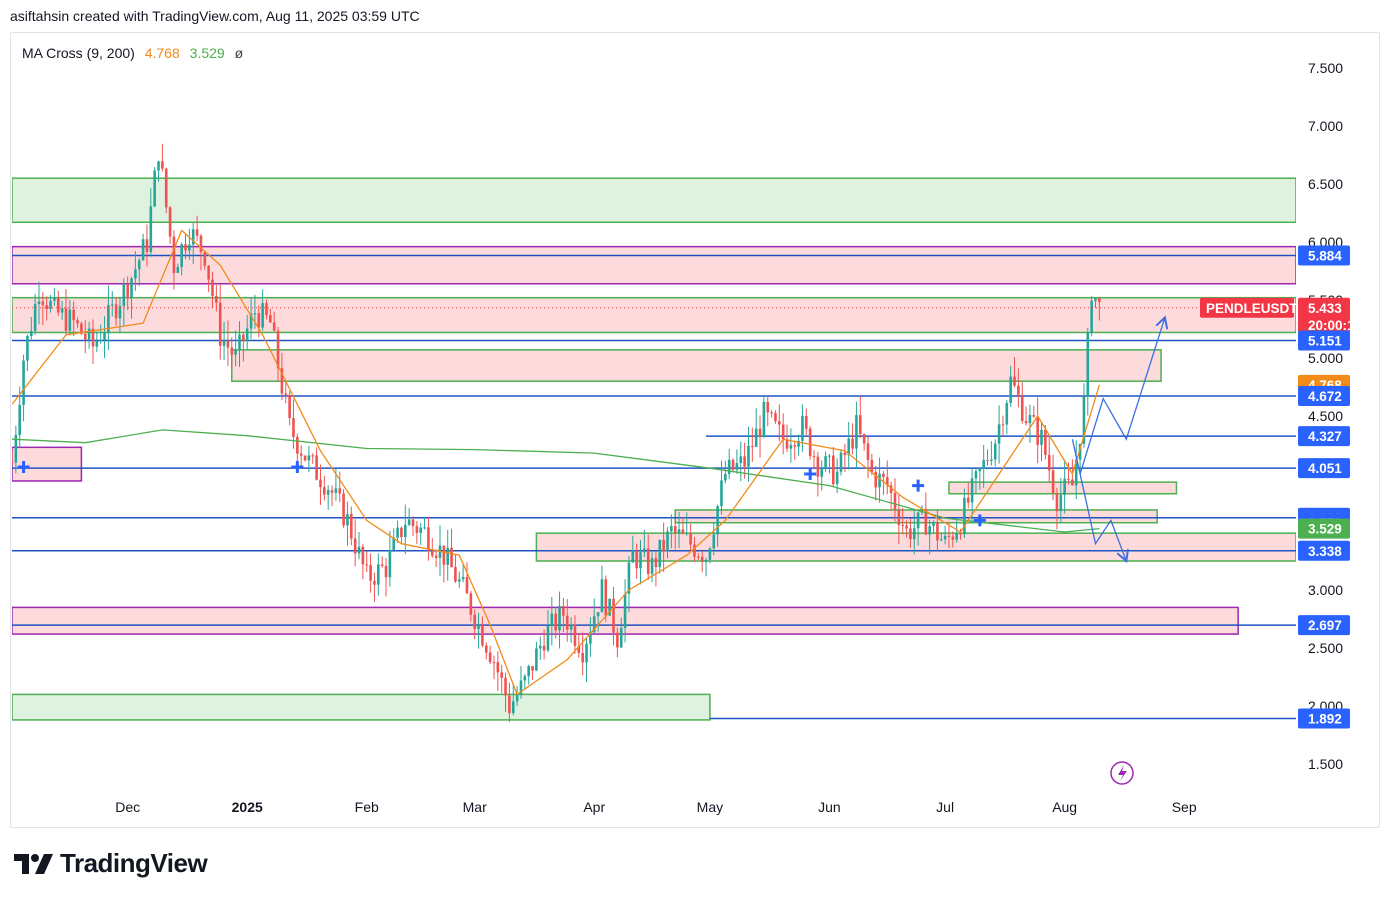 This screenshot has width=1392, height=900. Describe the element at coordinates (594, 807) in the screenshot. I see `x-axis-label: Apr` at that location.